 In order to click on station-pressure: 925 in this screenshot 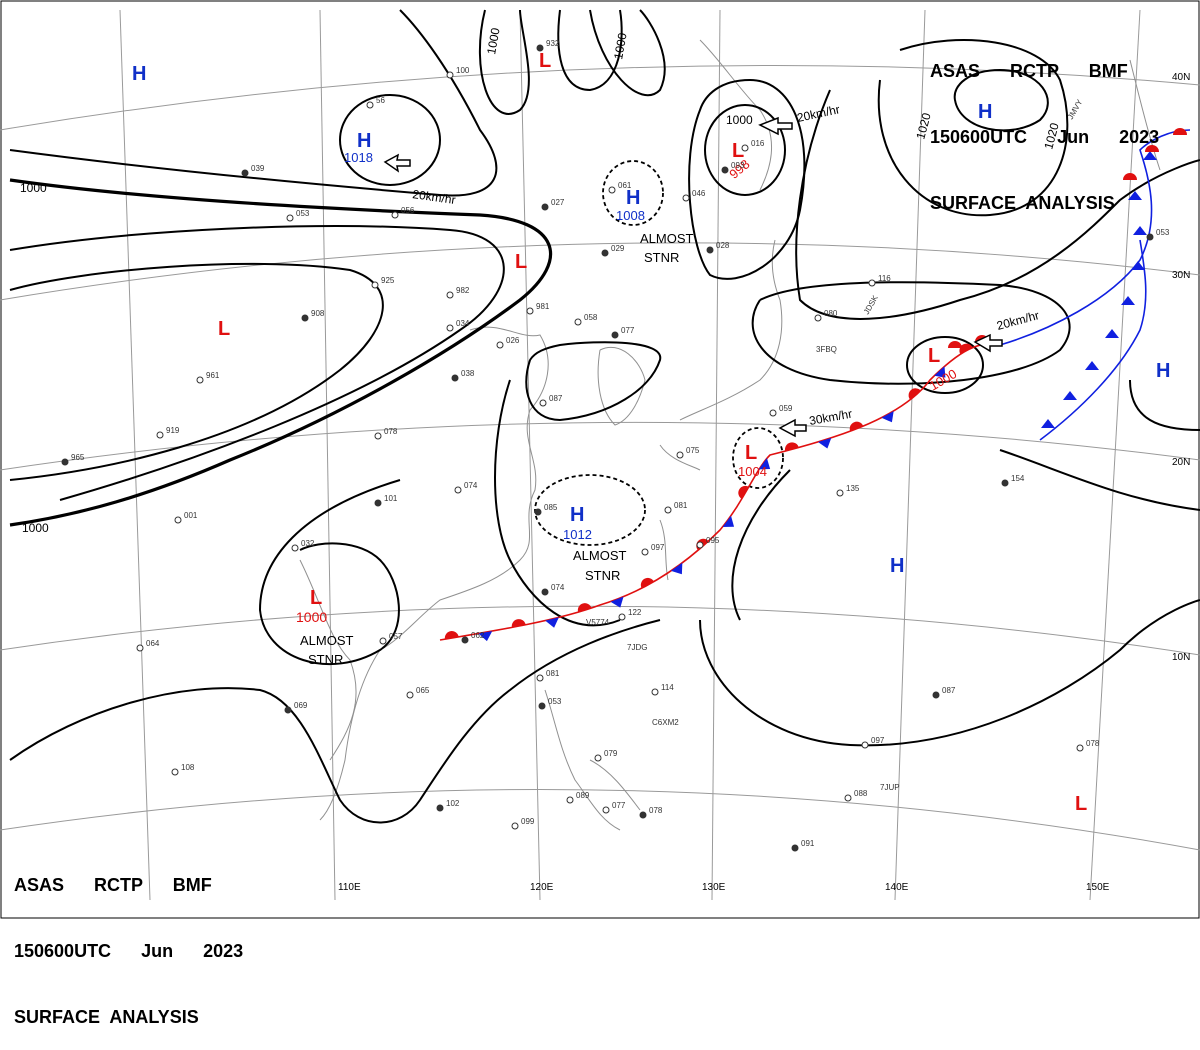, I will do `click(388, 280)`.